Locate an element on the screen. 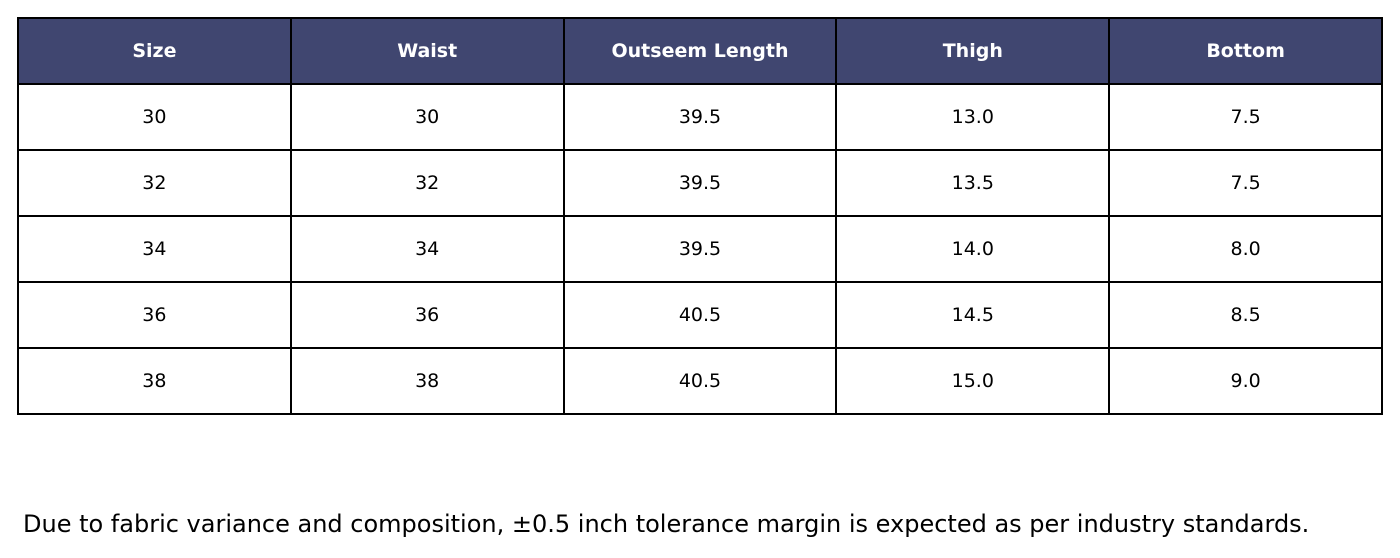  table-row: 34 34 39.5 14.0 8.0 is located at coordinates (700, 249).